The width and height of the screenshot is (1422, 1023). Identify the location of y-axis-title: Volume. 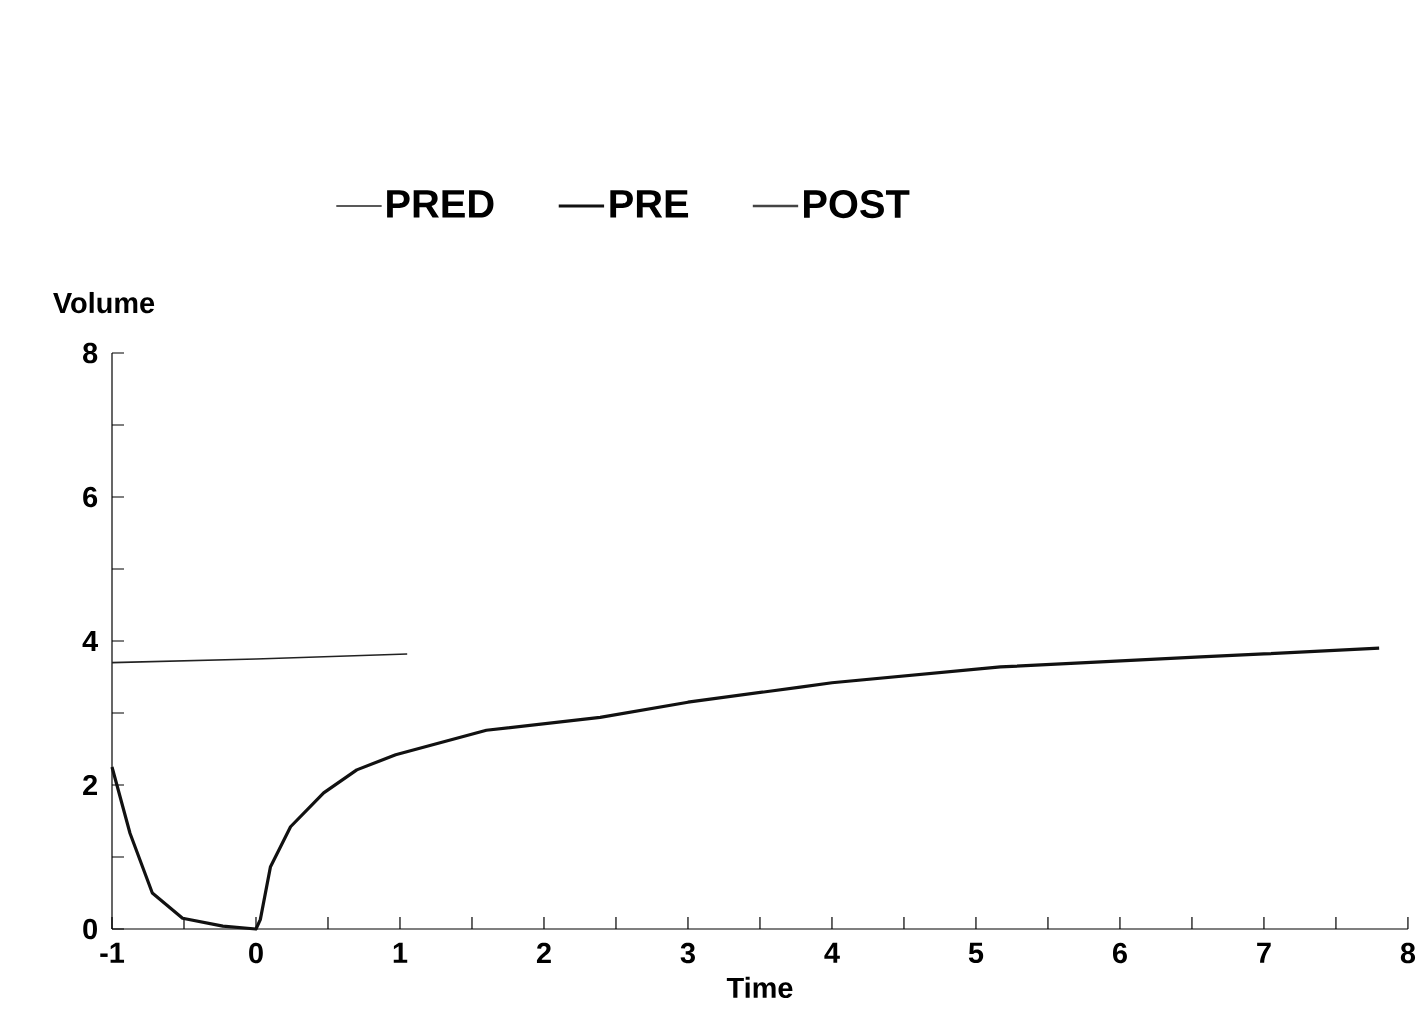
(104, 302).